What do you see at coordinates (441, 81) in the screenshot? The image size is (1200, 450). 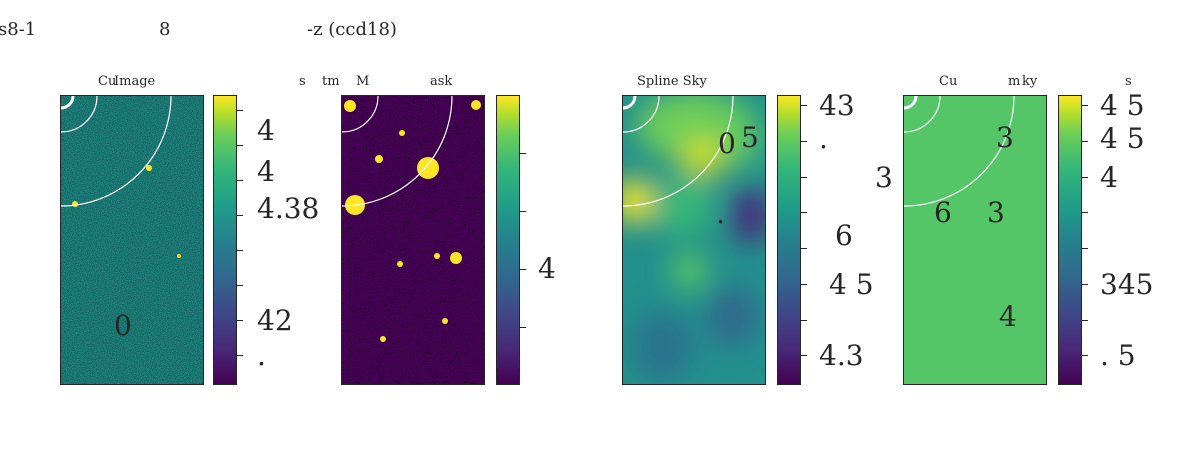 I see `panel-2-title-b: ask` at bounding box center [441, 81].